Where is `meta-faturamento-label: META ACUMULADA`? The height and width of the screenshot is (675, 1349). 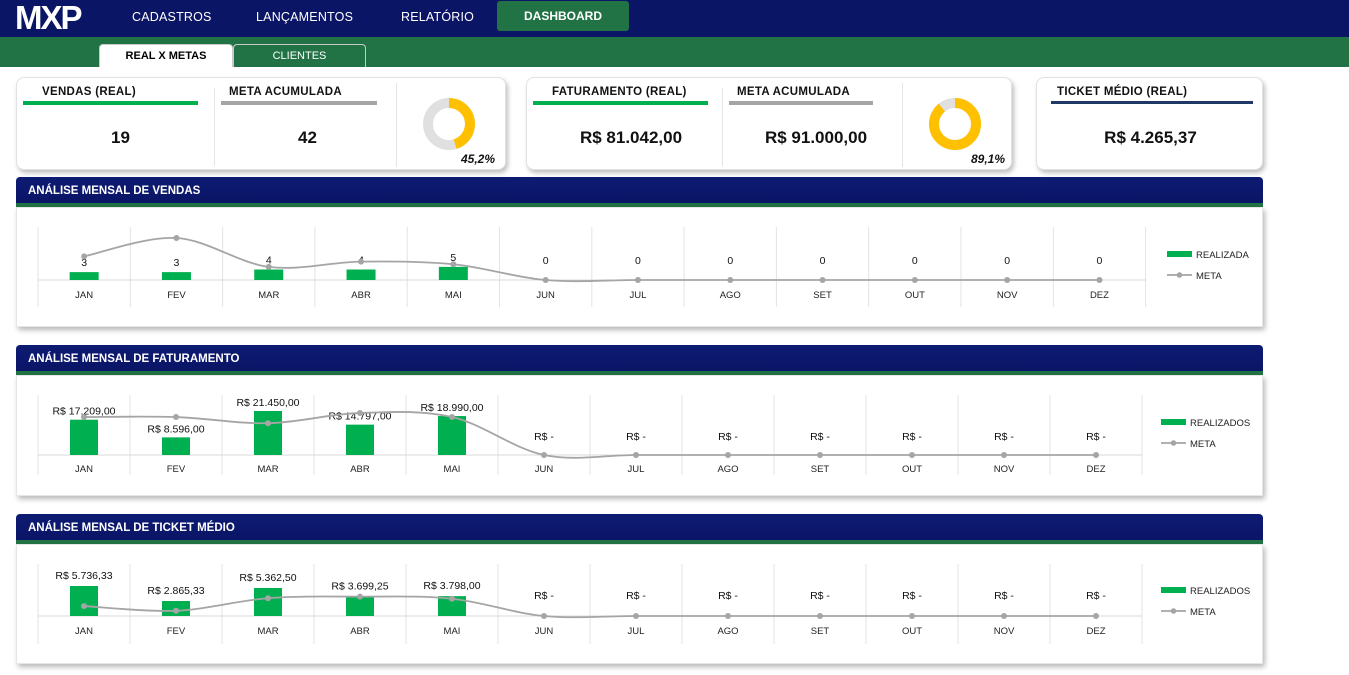 meta-faturamento-label: META ACUMULADA is located at coordinates (794, 92).